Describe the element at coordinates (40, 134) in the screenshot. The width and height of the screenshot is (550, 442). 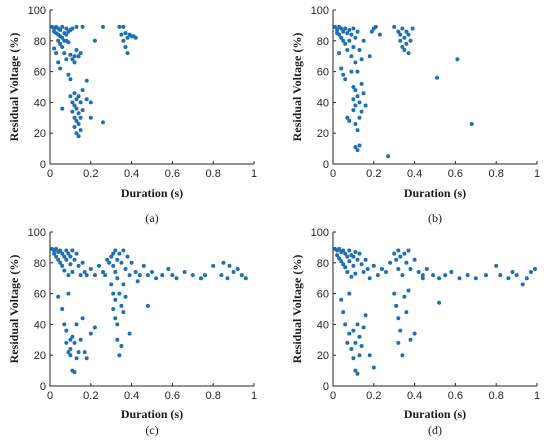
I see `y-tick-label: 20` at that location.